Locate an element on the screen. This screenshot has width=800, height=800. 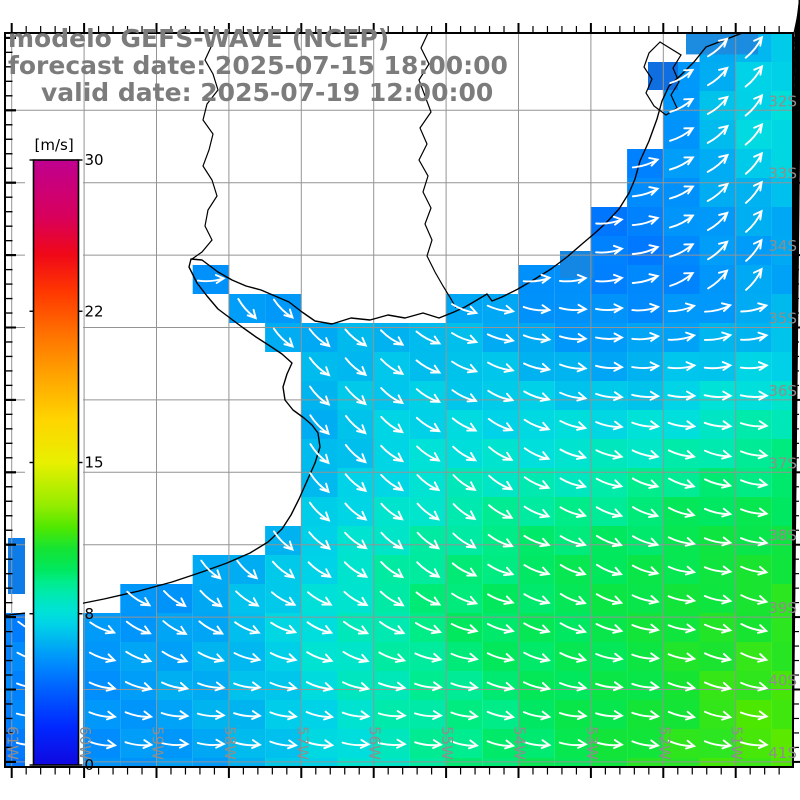
colorbar-bar is located at coordinates (56, 462).